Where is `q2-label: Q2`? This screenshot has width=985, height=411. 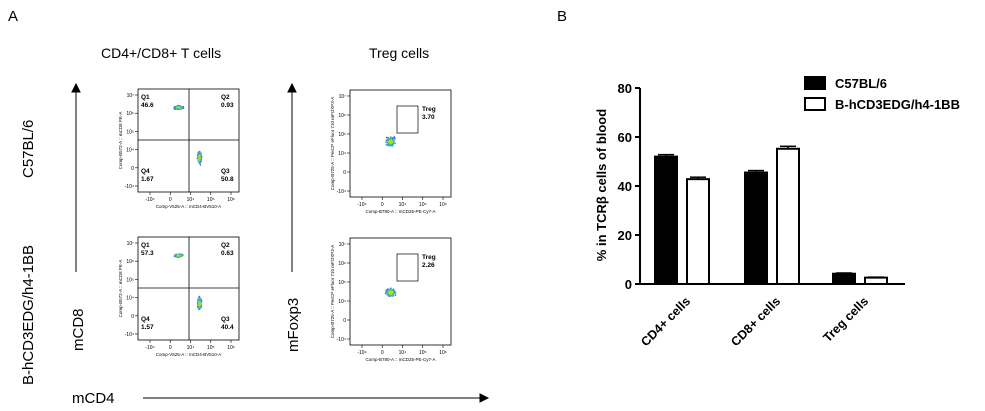 q2-label: Q2 is located at coordinates (225, 97).